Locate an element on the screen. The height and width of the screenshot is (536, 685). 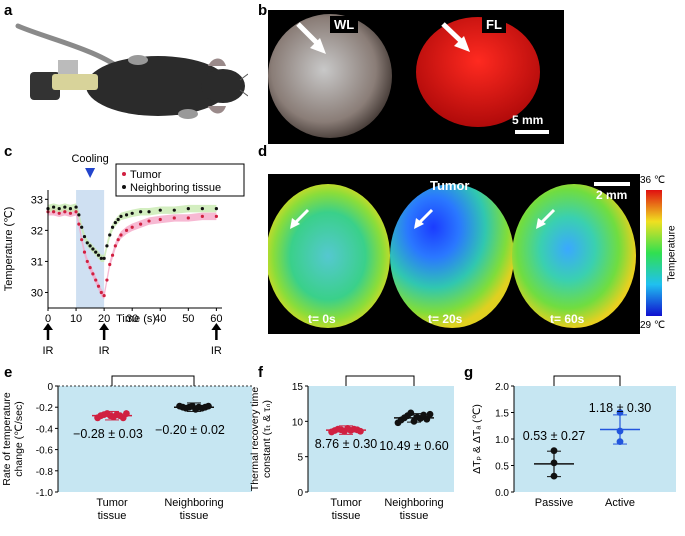
category-label: Tumor is located at coordinates (346, 503).